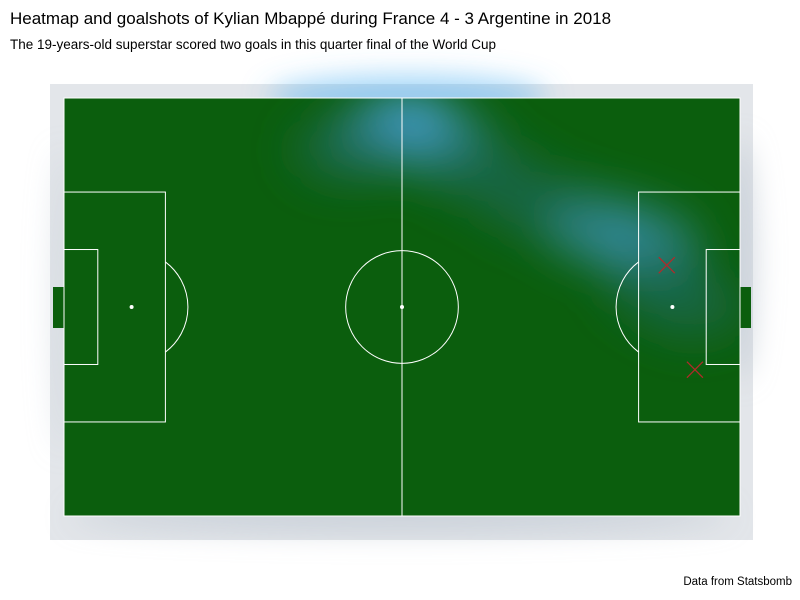 This screenshot has height=600, width=800. Describe the element at coordinates (672, 307) in the screenshot. I see `right-penalty-spot` at that location.